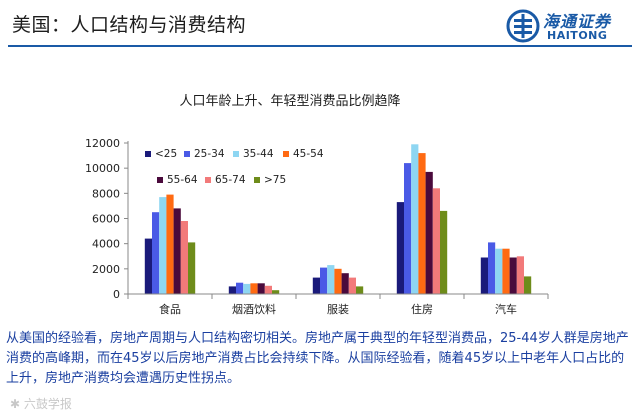 The width and height of the screenshot is (640, 417). I want to click on x-tick-label: 汽车, so click(506, 309).